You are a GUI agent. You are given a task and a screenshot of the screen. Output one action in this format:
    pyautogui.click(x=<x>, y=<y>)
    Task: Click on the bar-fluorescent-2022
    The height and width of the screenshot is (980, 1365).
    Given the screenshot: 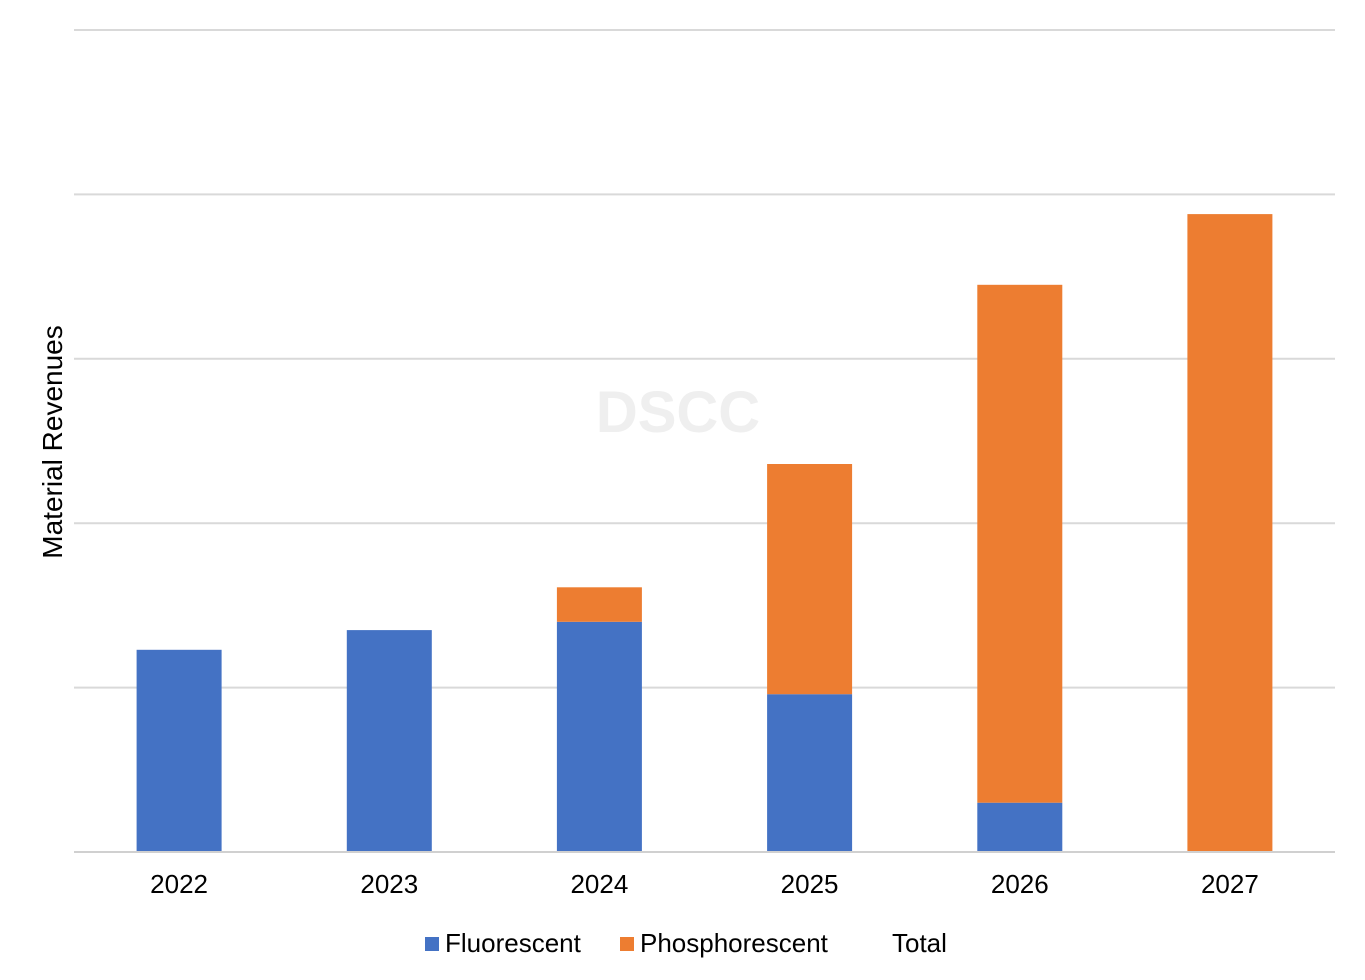 What is the action you would take?
    pyautogui.click(x=179, y=750)
    